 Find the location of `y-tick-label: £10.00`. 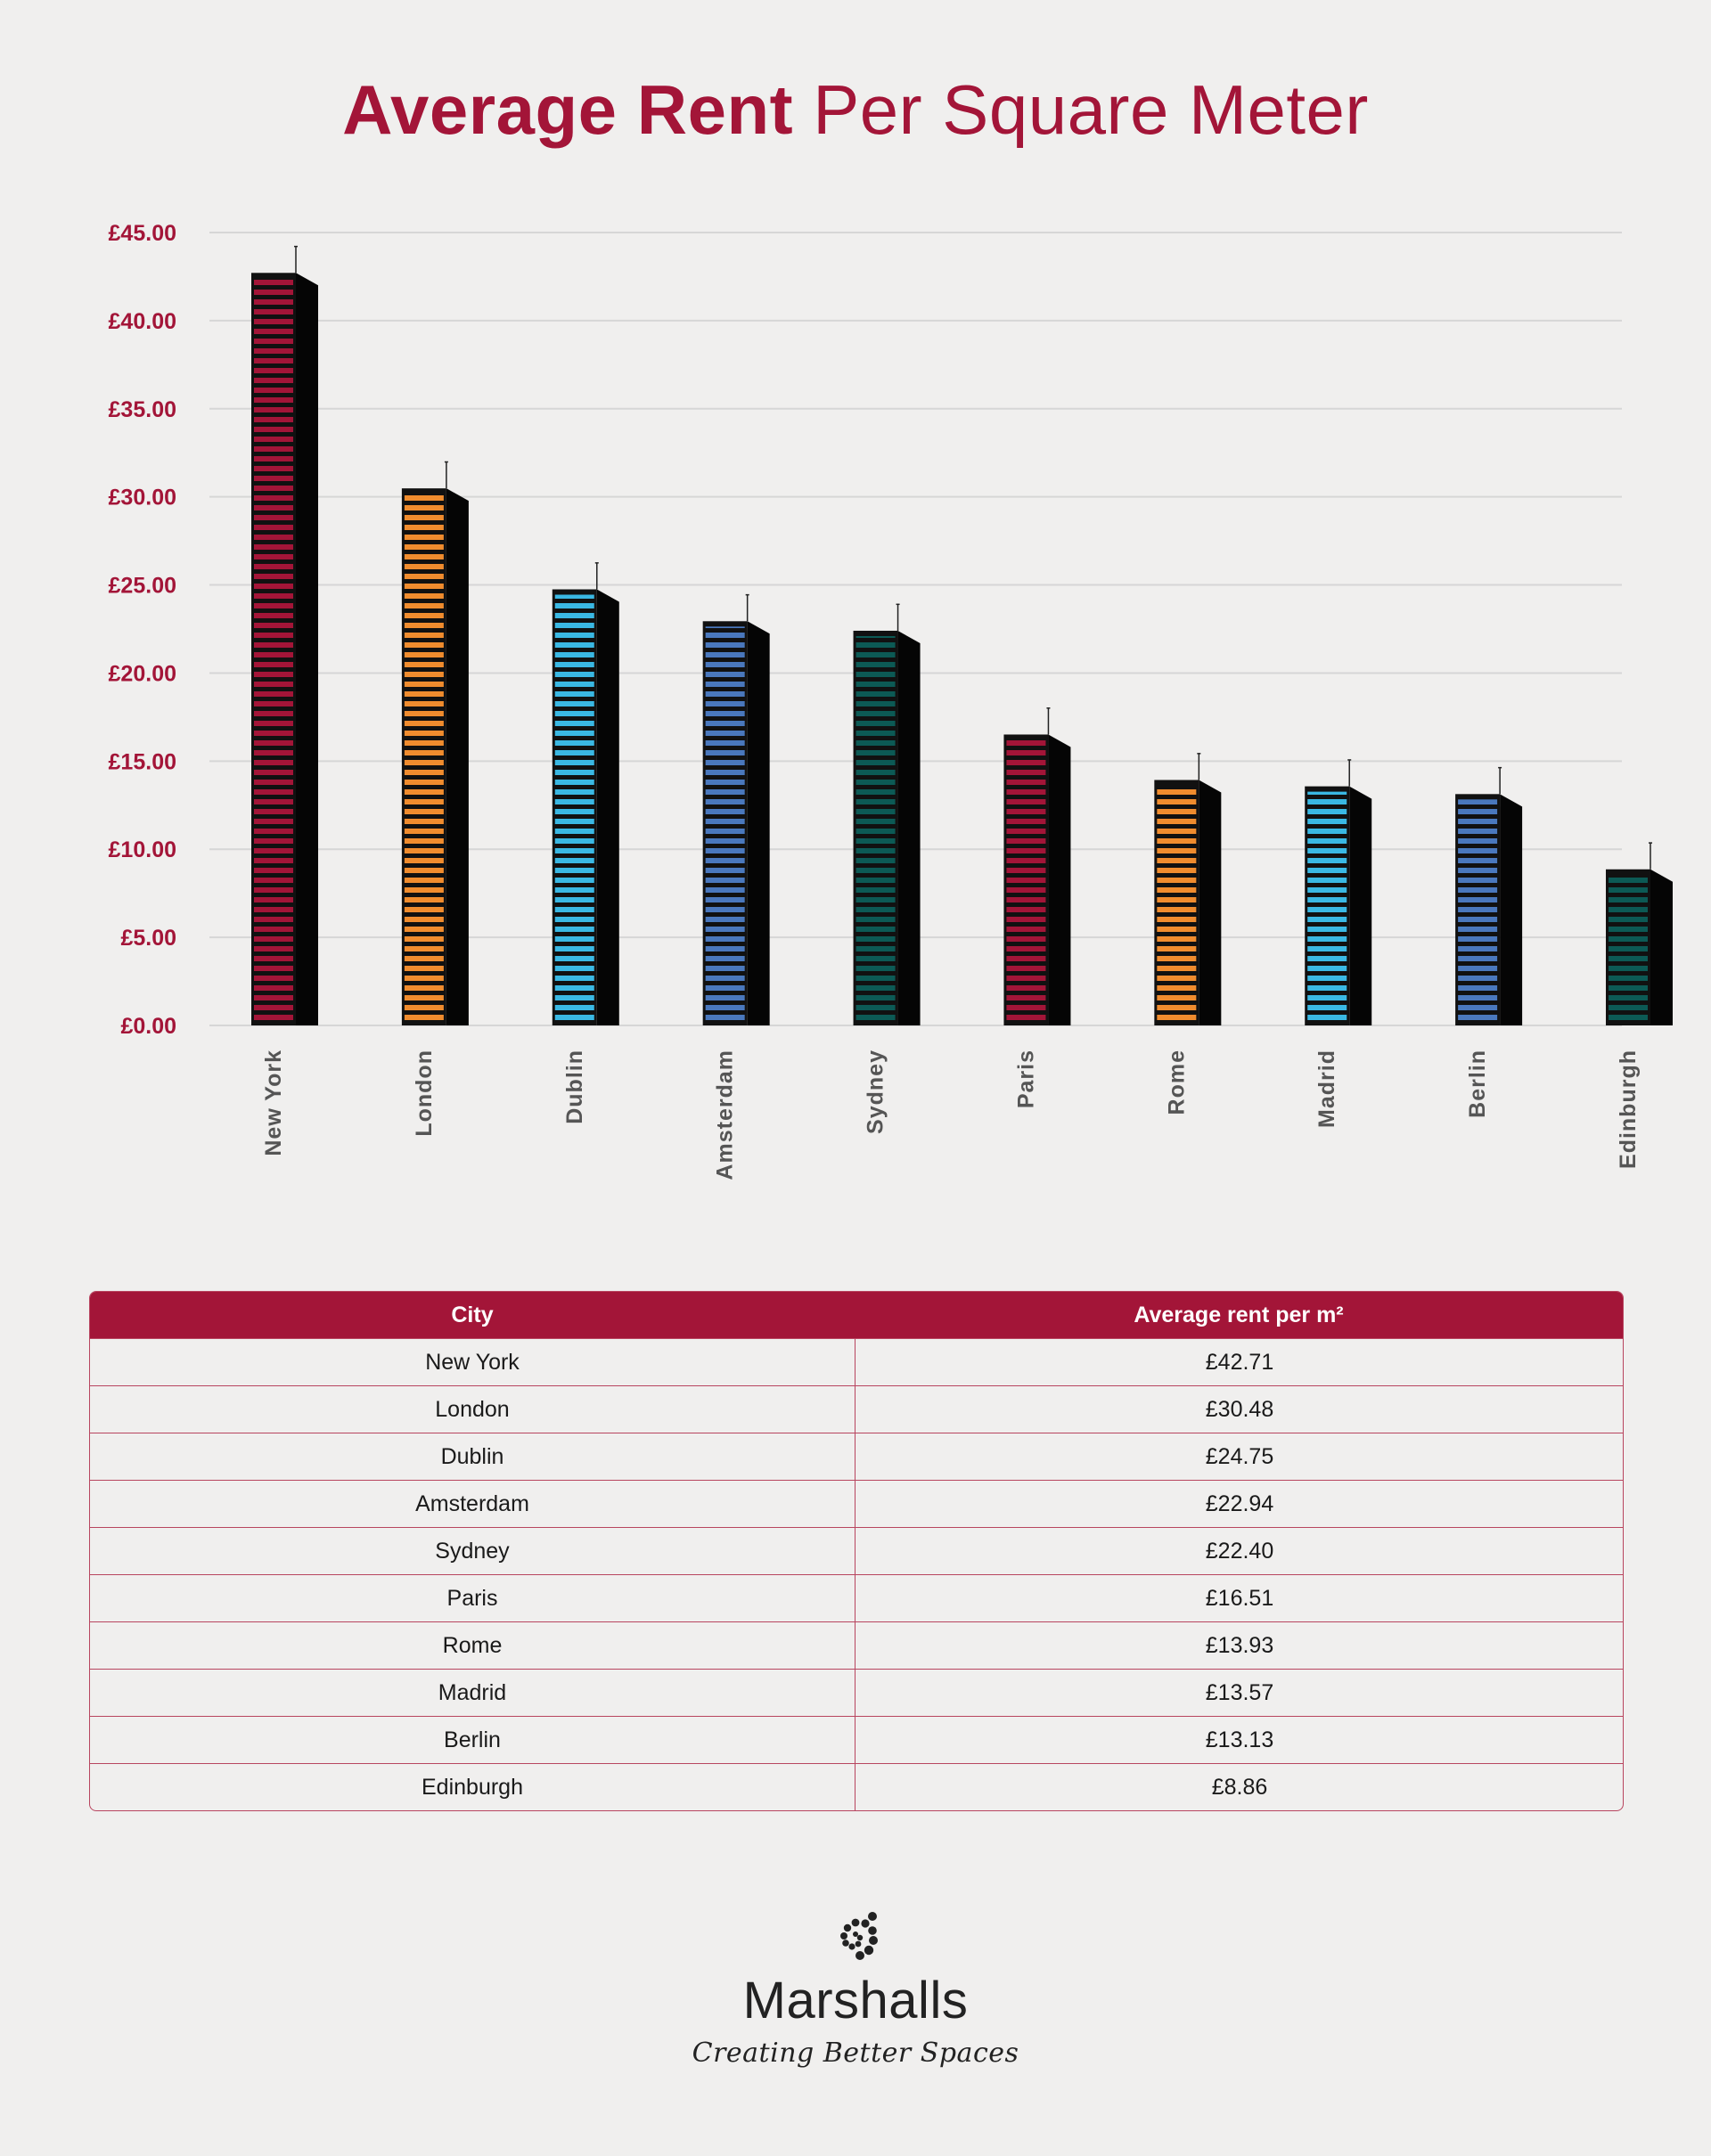

y-tick-label: £10.00 is located at coordinates (142, 849).